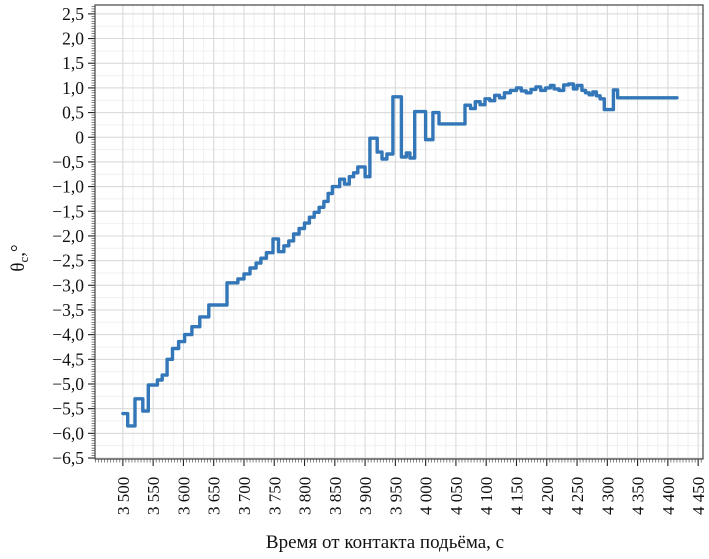 The width and height of the screenshot is (709, 559). I want to click on x-tick-label: 3 700, so click(244, 496).